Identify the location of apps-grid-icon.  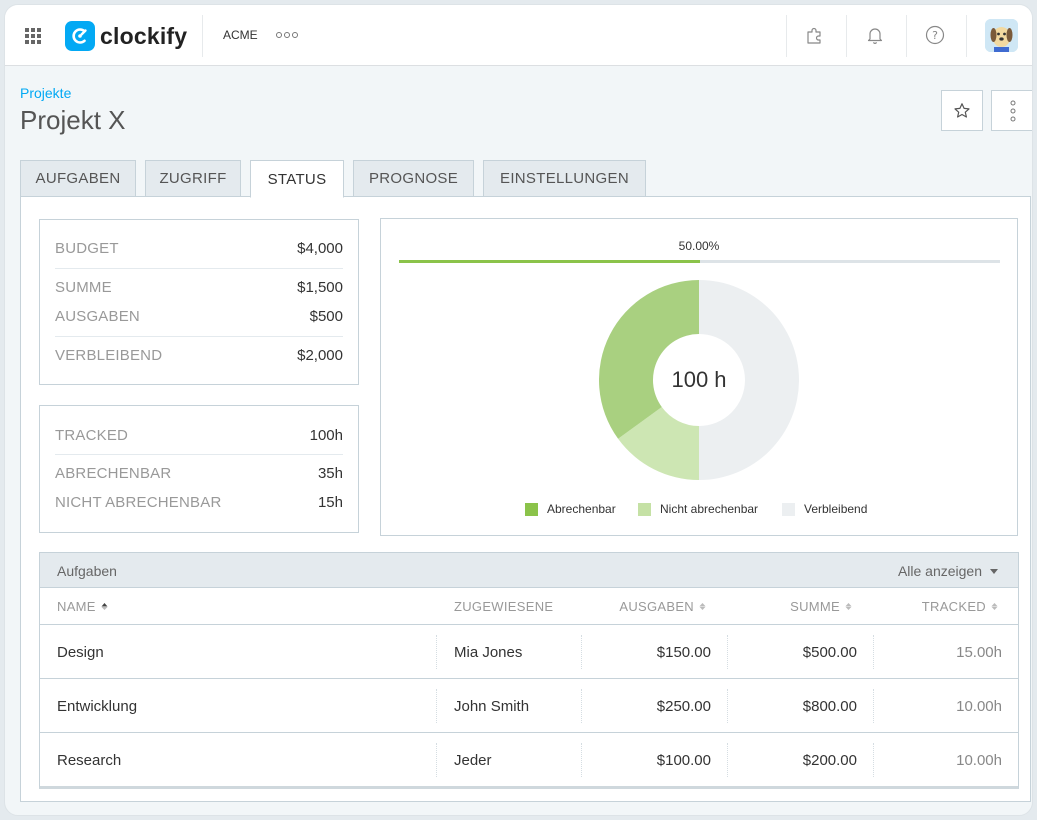
(33, 36).